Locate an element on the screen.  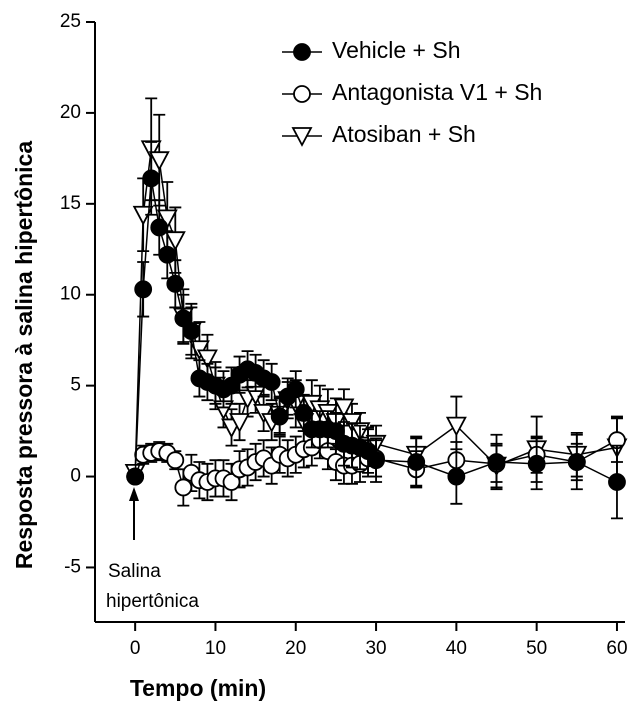
y-tick-label: -5 is located at coordinates (72, 566).